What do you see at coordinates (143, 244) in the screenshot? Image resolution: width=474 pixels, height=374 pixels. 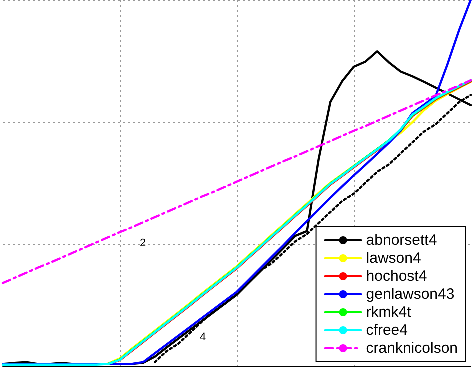 I see `annotation: 2` at bounding box center [143, 244].